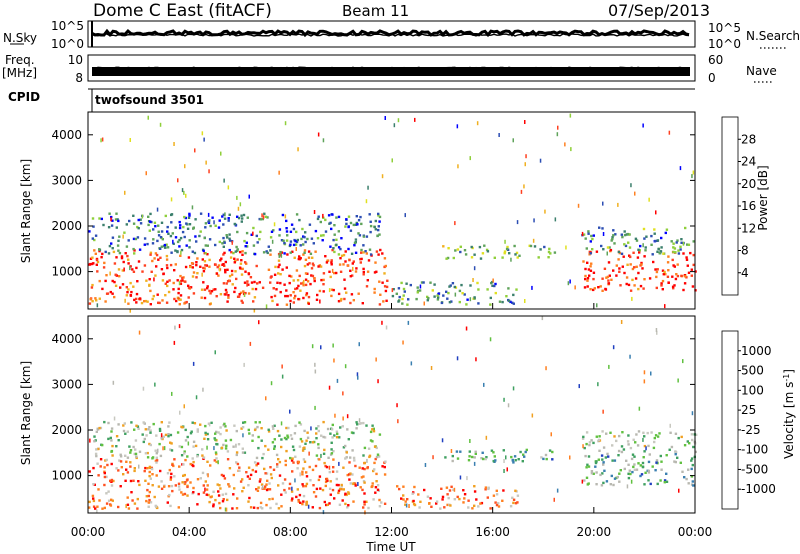 This screenshot has height=554, width=800. Describe the element at coordinates (659, 10) in the screenshot. I see `date-label: 07/Sep/2013` at that location.